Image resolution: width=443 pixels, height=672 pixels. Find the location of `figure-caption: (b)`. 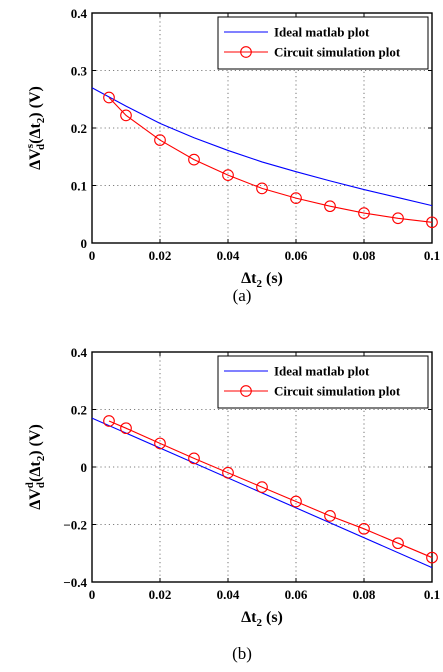

figure-caption: (b) is located at coordinates (242, 653).